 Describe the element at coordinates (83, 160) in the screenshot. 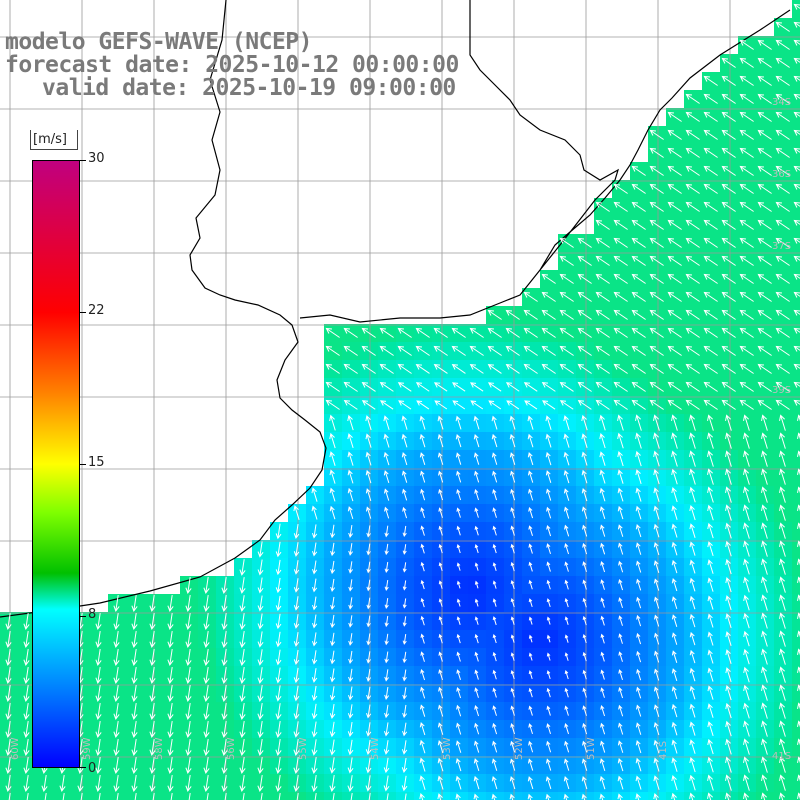

I see `colorbar-tick-mark` at that location.